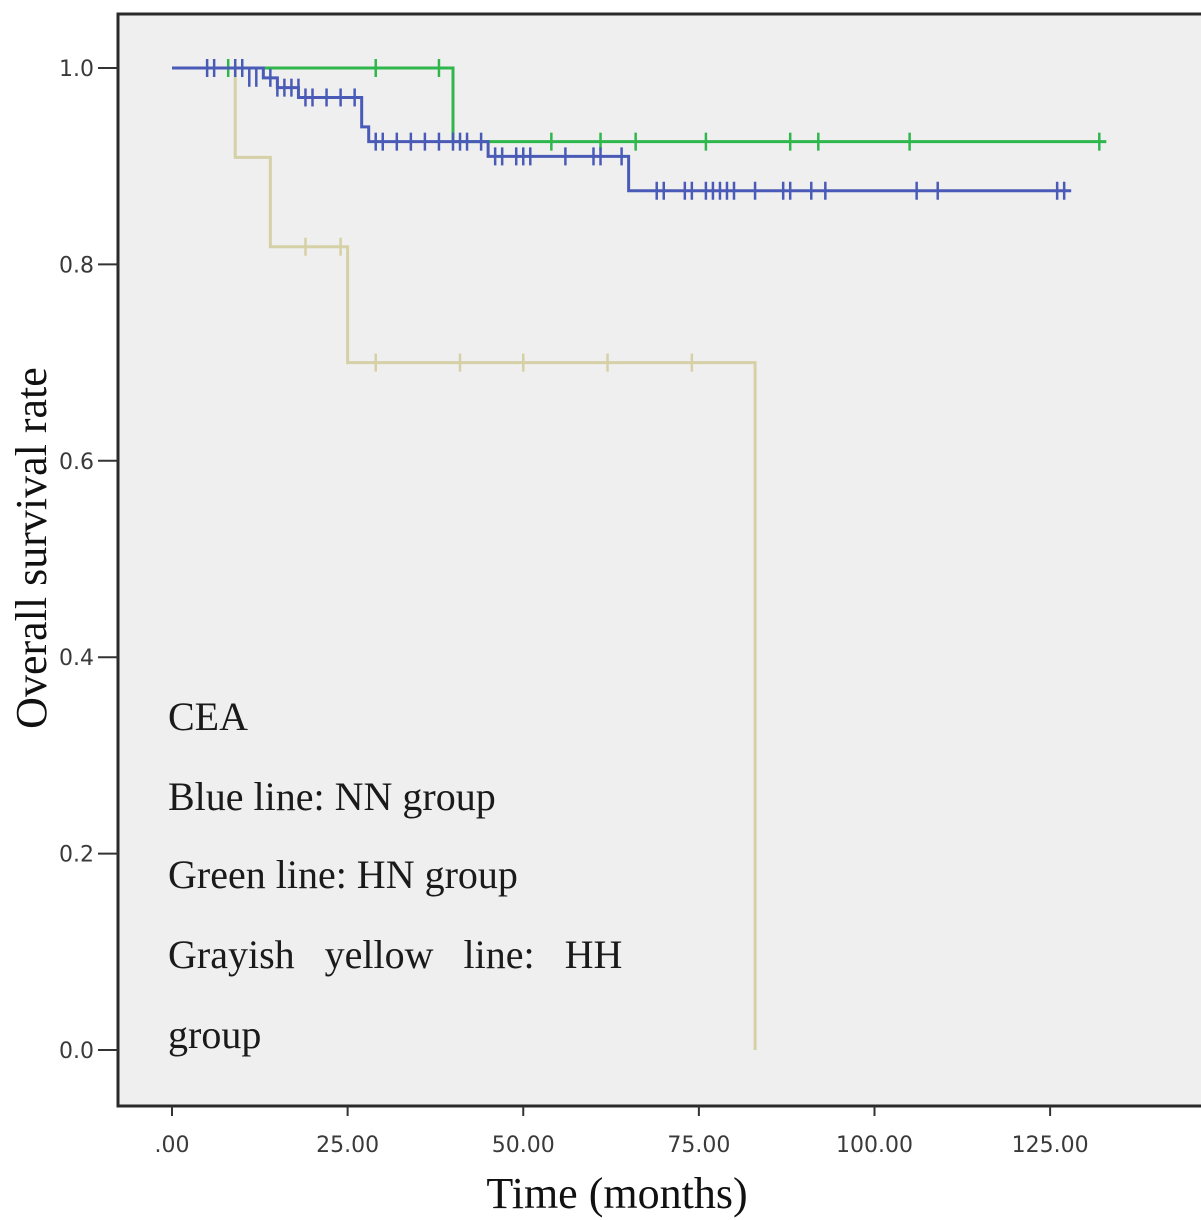 The image size is (1201, 1220). I want to click on y-tick-label: 0.6, so click(76, 462).